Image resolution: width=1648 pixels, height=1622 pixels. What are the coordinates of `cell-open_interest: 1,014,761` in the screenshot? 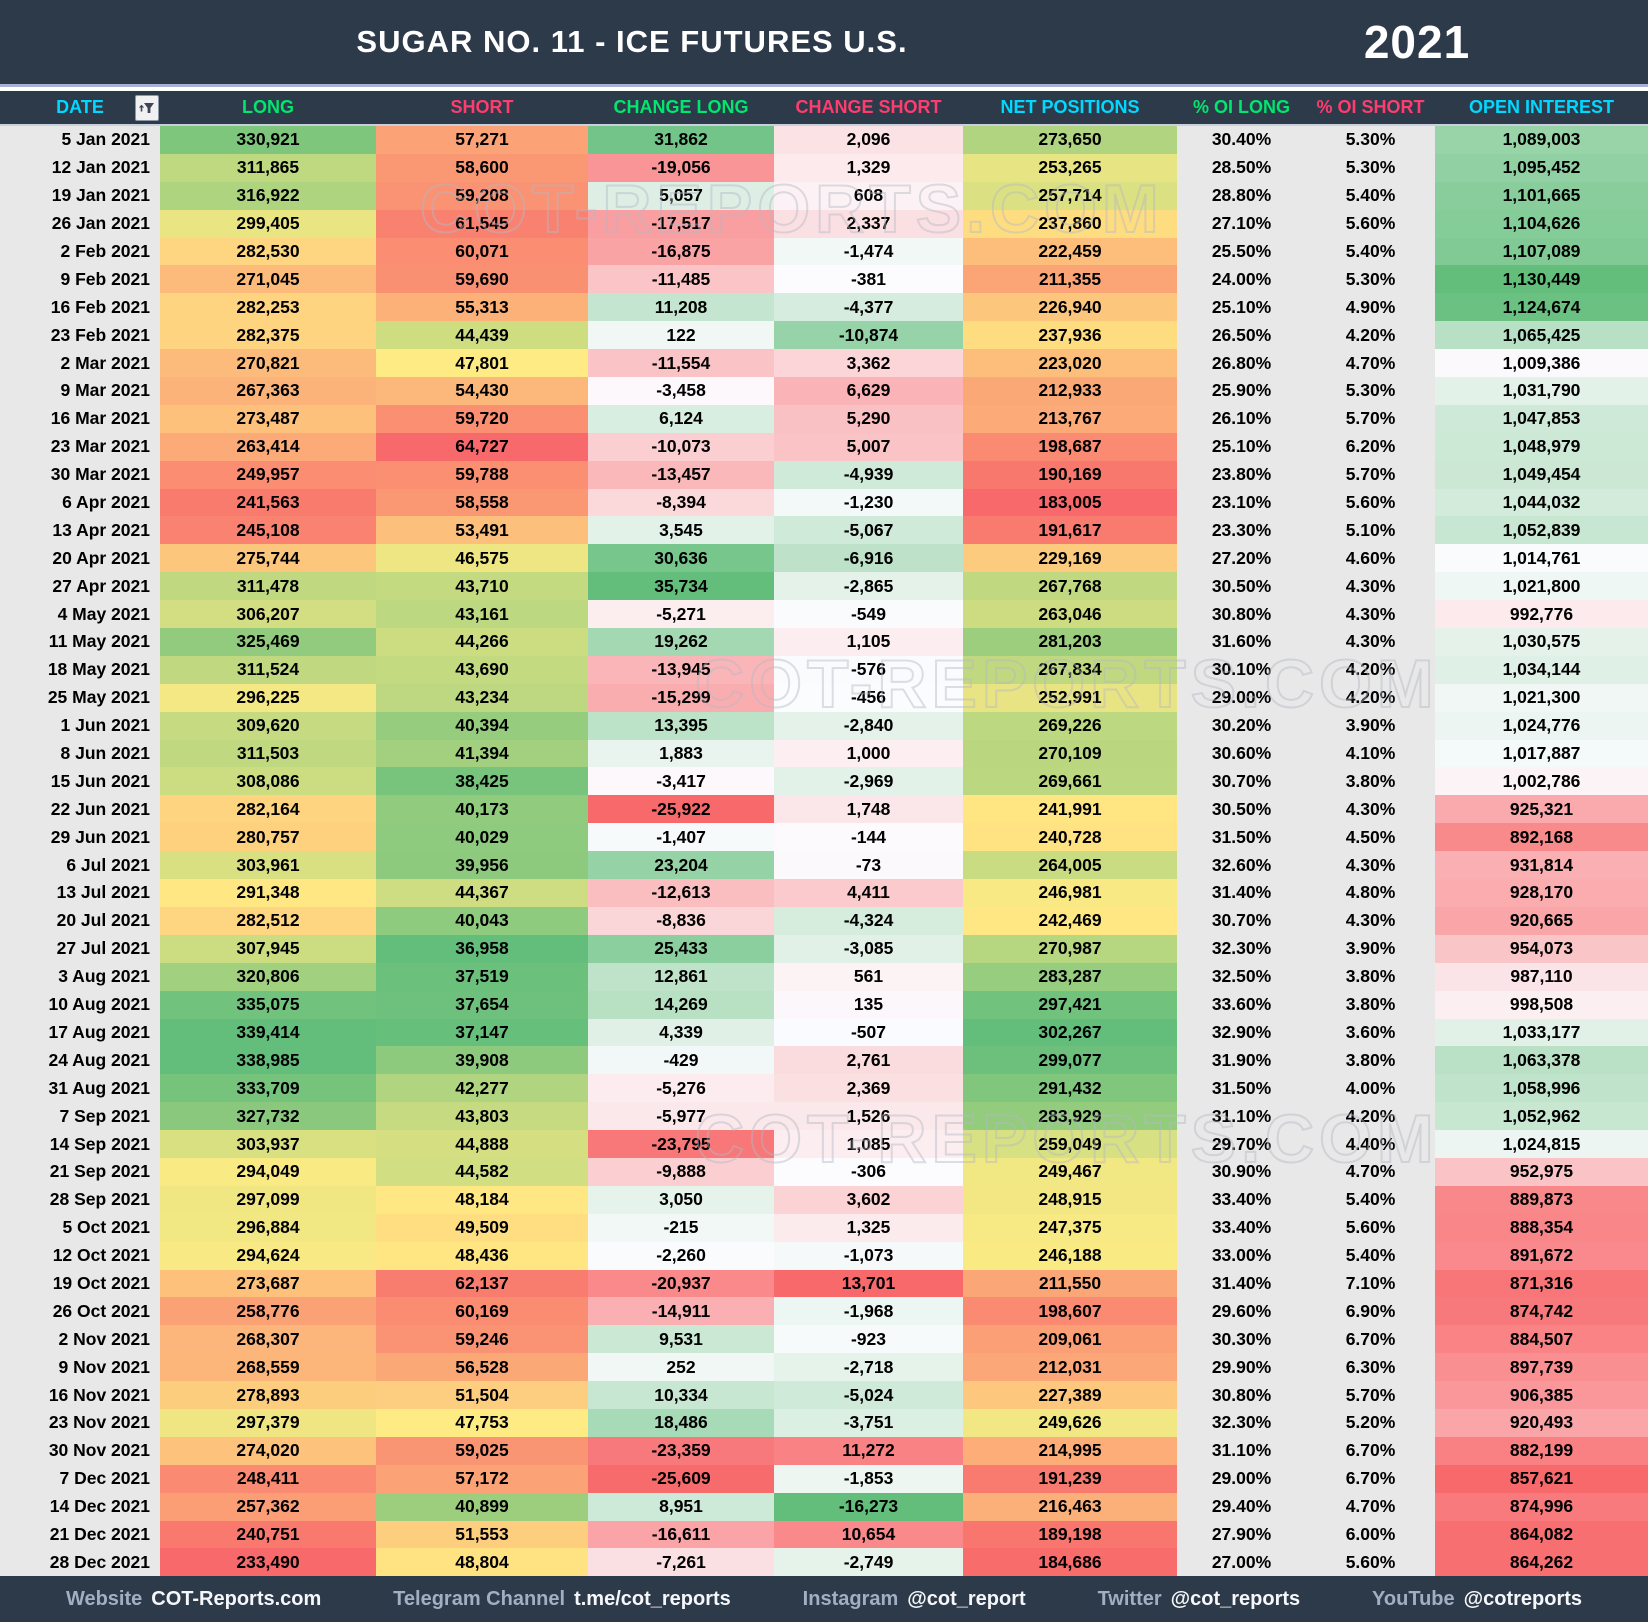 It's located at (1541, 558).